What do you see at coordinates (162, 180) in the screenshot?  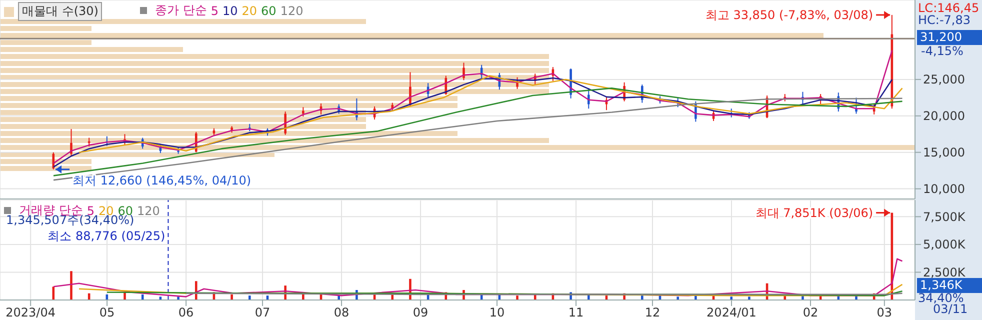 I see `annotation: 최저 12,660 (146,45%, 04/10)` at bounding box center [162, 180].